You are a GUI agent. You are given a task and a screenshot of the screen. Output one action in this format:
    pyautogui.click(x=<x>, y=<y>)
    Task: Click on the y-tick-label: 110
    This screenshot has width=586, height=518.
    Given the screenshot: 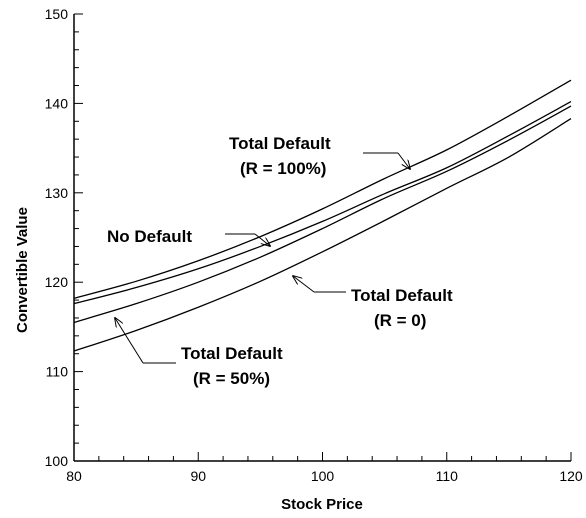 What is the action you would take?
    pyautogui.click(x=57, y=372)
    